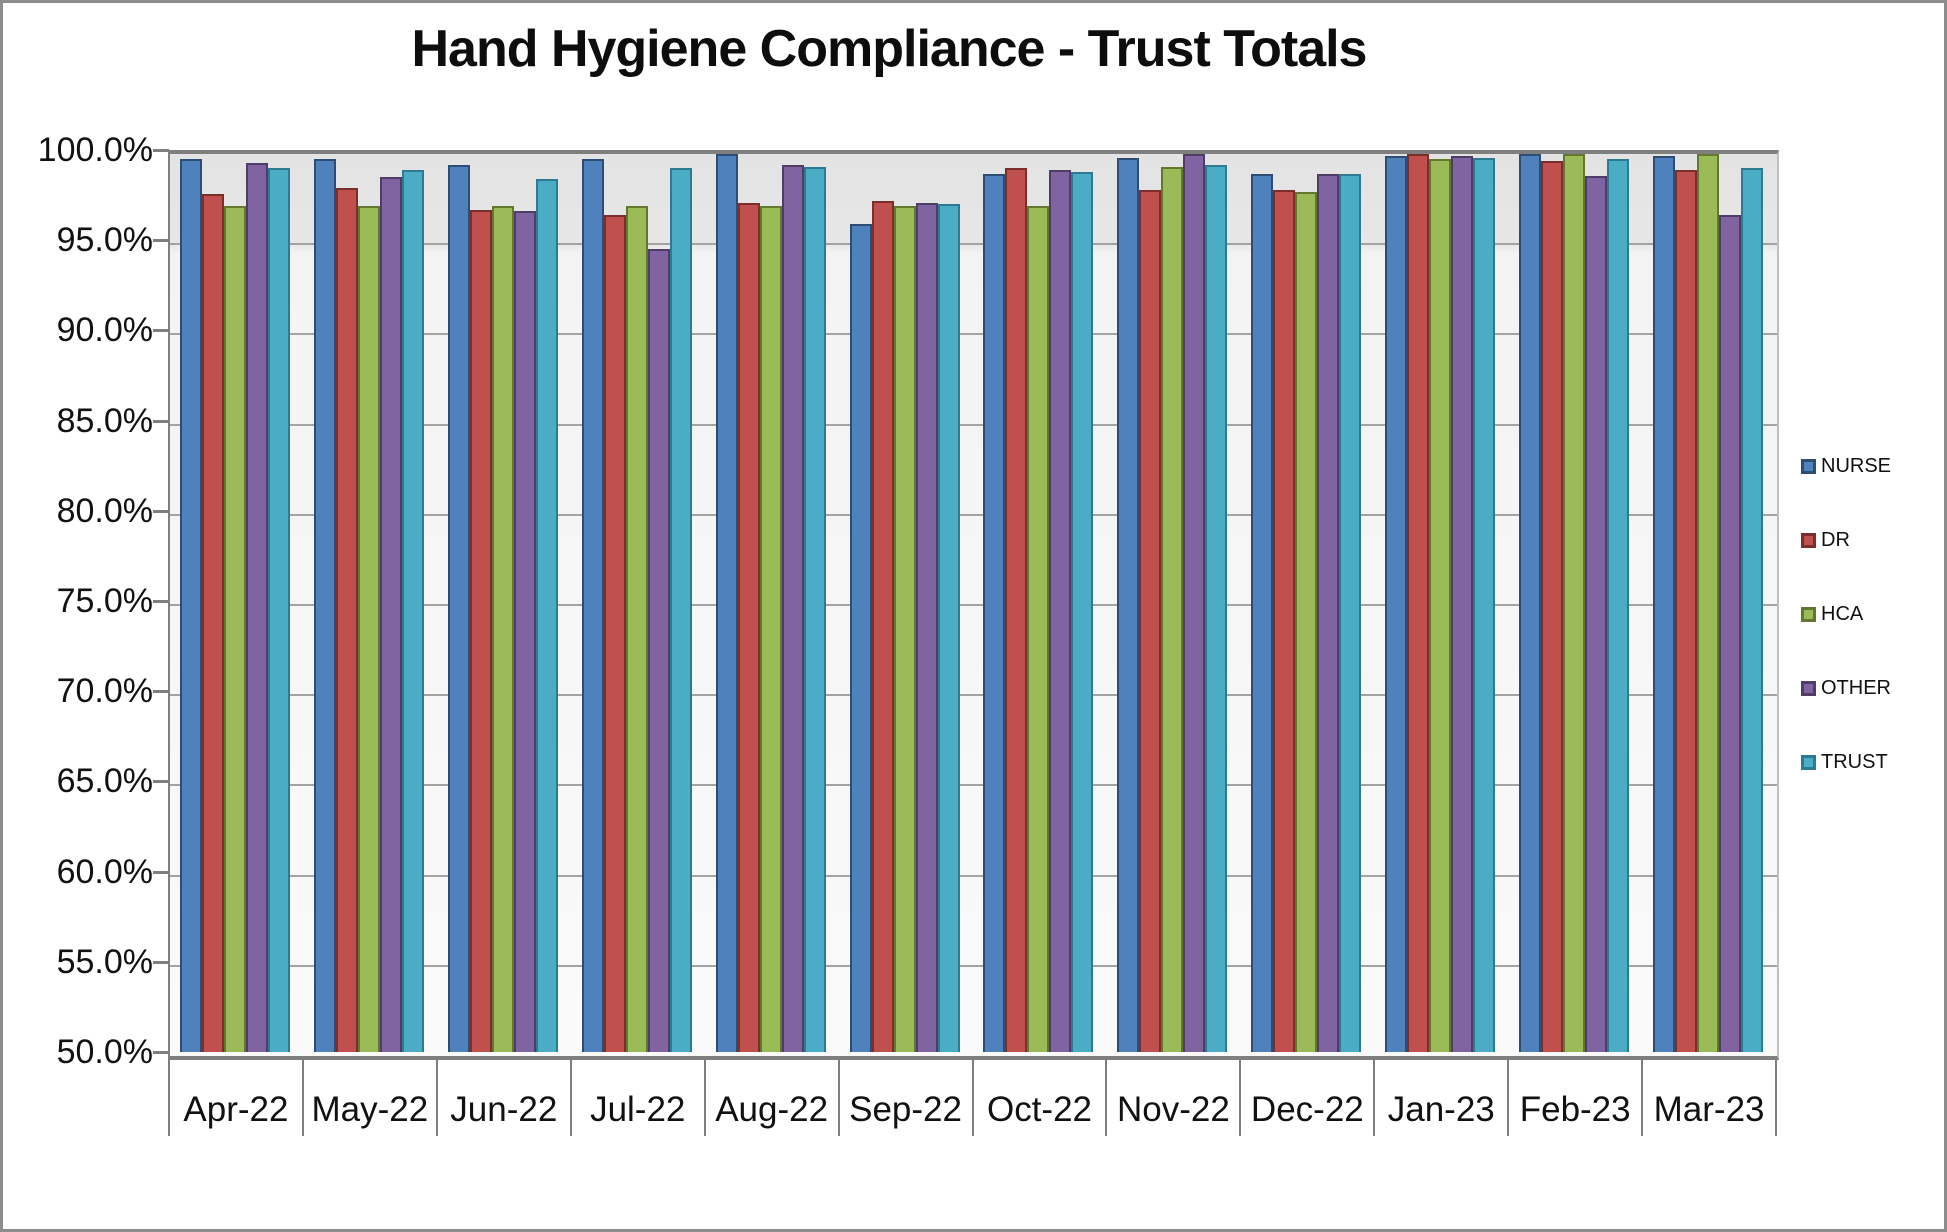 The image size is (1947, 1232). What do you see at coordinates (1308, 1096) in the screenshot?
I see `x-label-dec-22: Dec-22` at bounding box center [1308, 1096].